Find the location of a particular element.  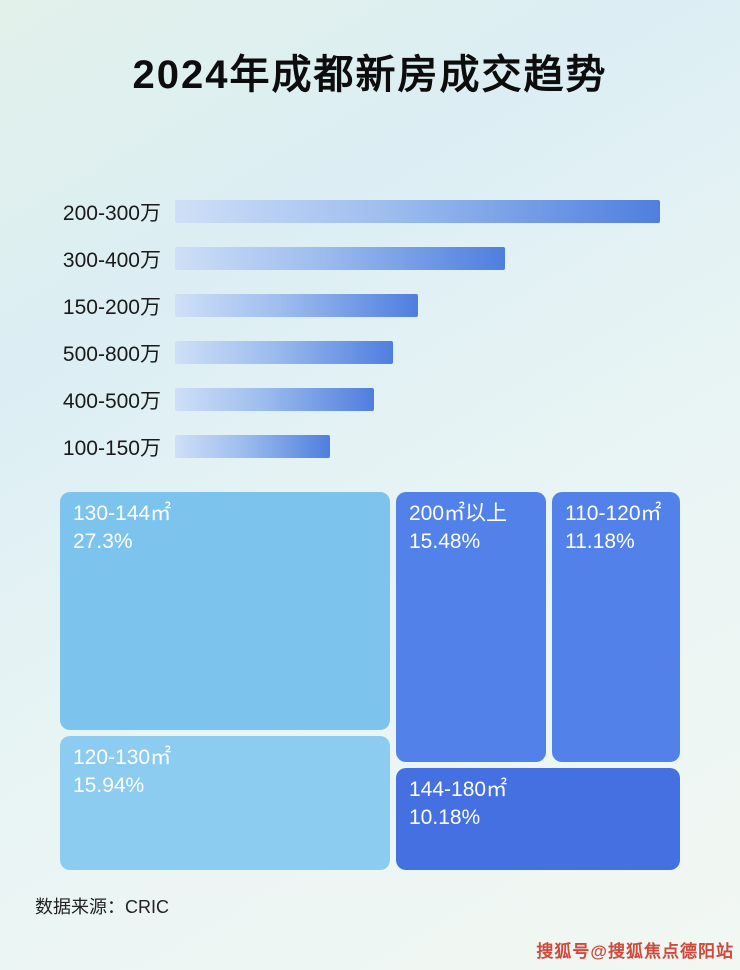

treemap-block-label: 144-180㎡ is located at coordinates (458, 789).